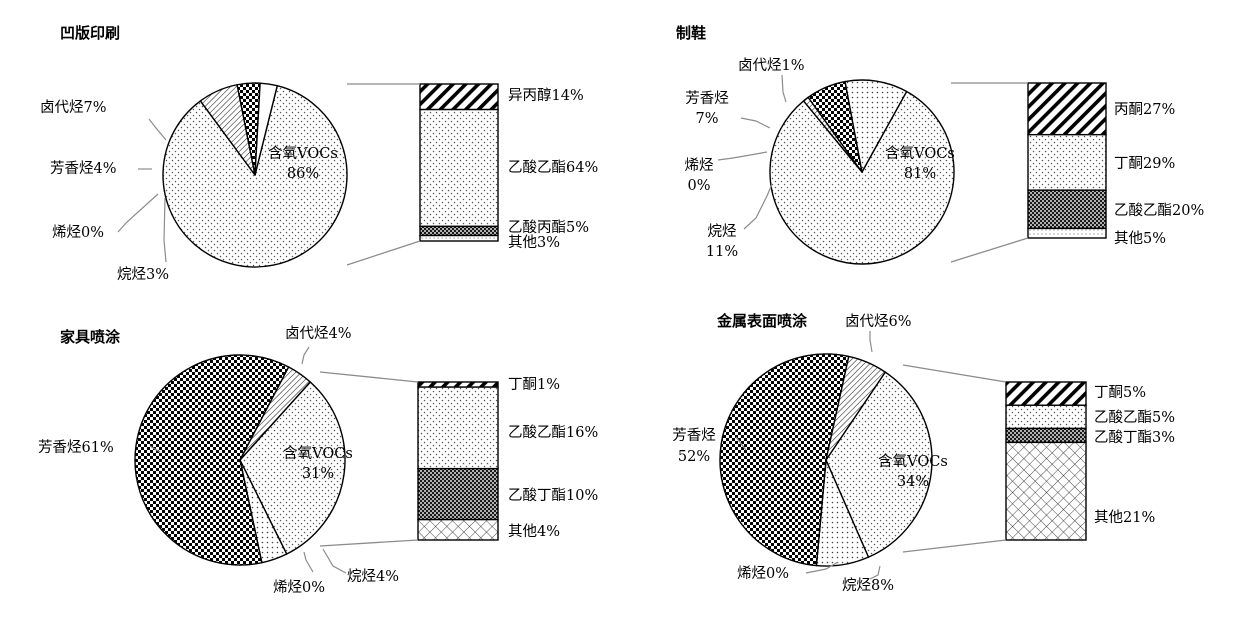  What do you see at coordinates (534, 531) in the screenshot?
I see `bar-label-other: 其他4%` at bounding box center [534, 531].